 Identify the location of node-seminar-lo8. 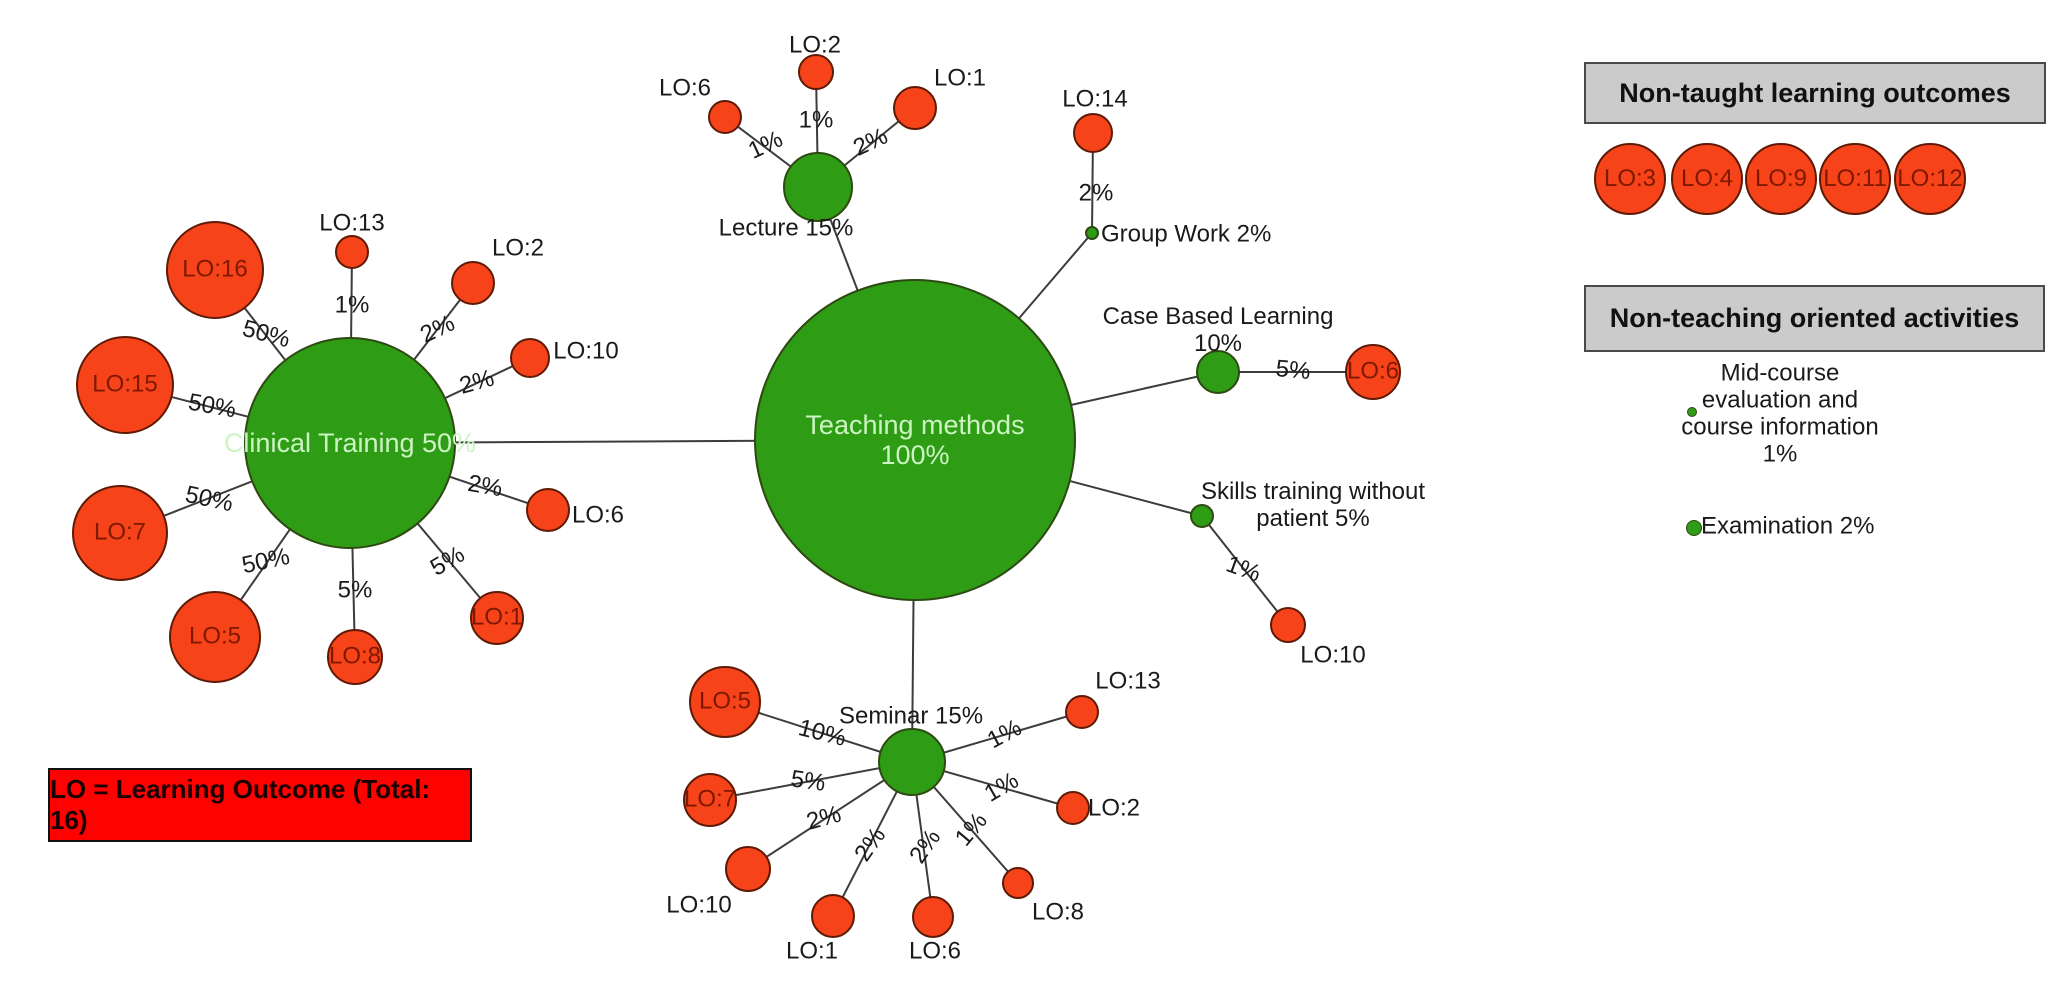
(1018, 883).